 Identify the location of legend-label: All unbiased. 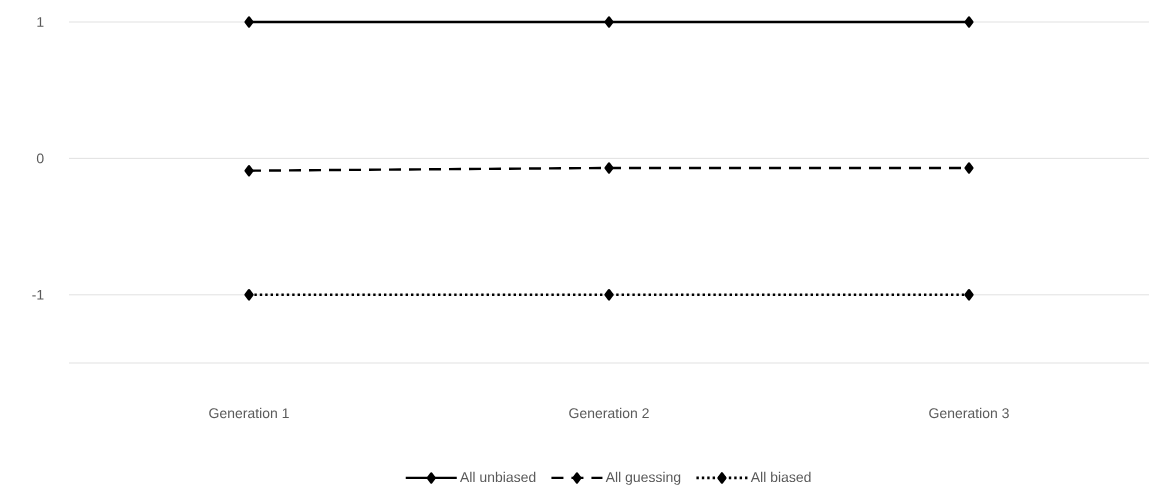
(498, 477).